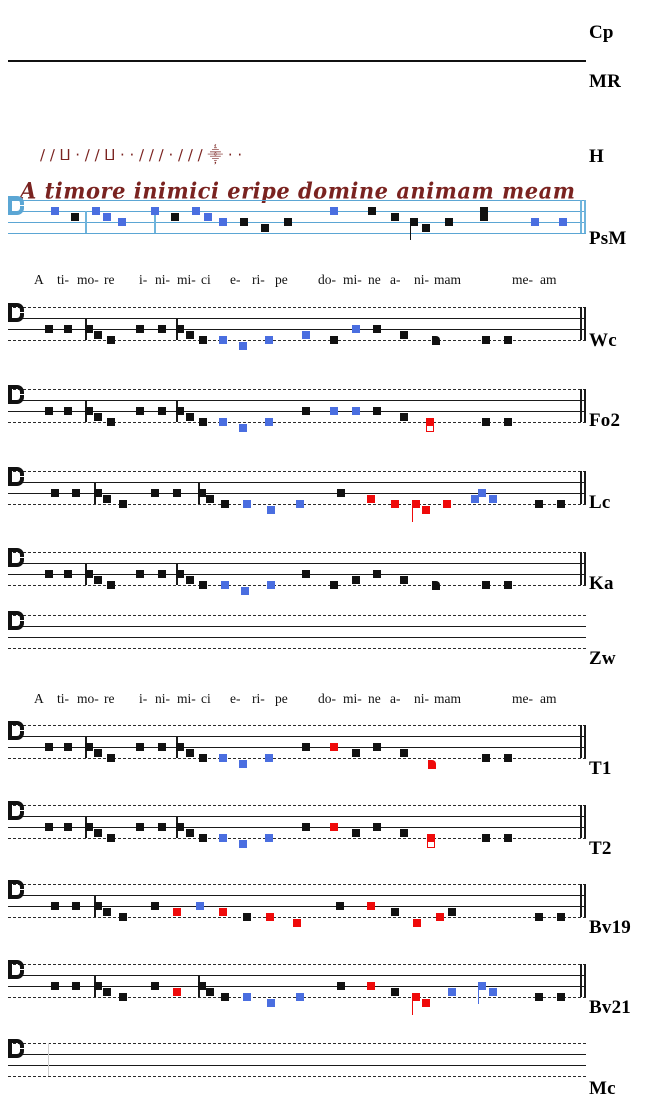  I want to click on syllable: ri-, so click(258, 698).